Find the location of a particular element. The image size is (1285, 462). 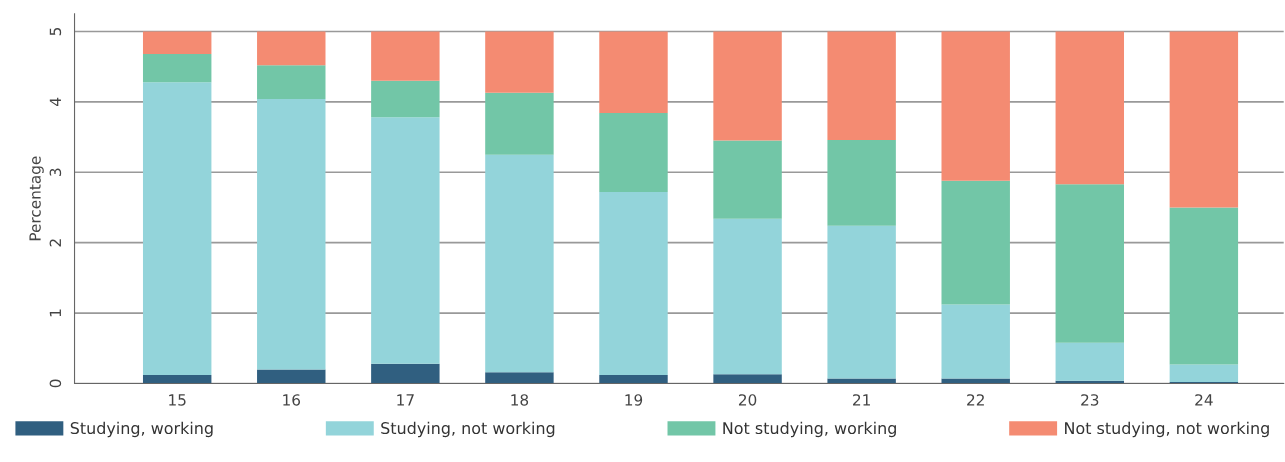

legend-label: Not studying, working is located at coordinates (809, 429).